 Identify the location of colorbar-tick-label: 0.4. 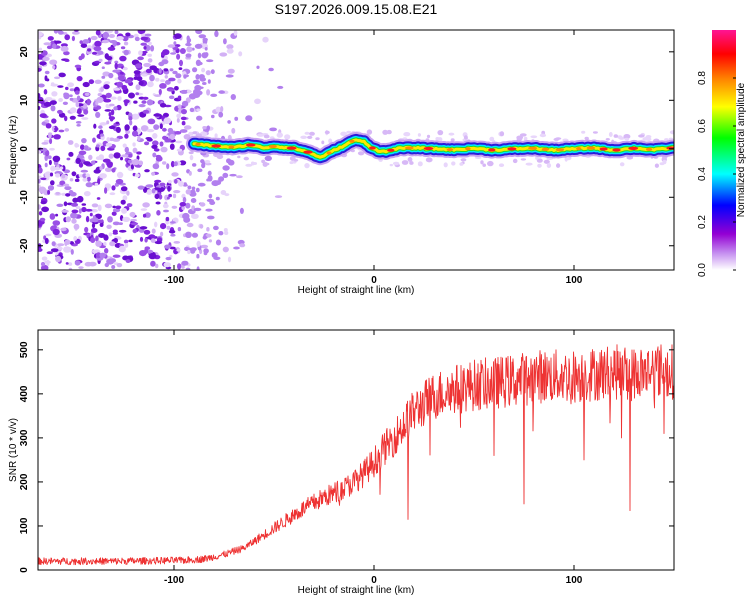
(702, 174).